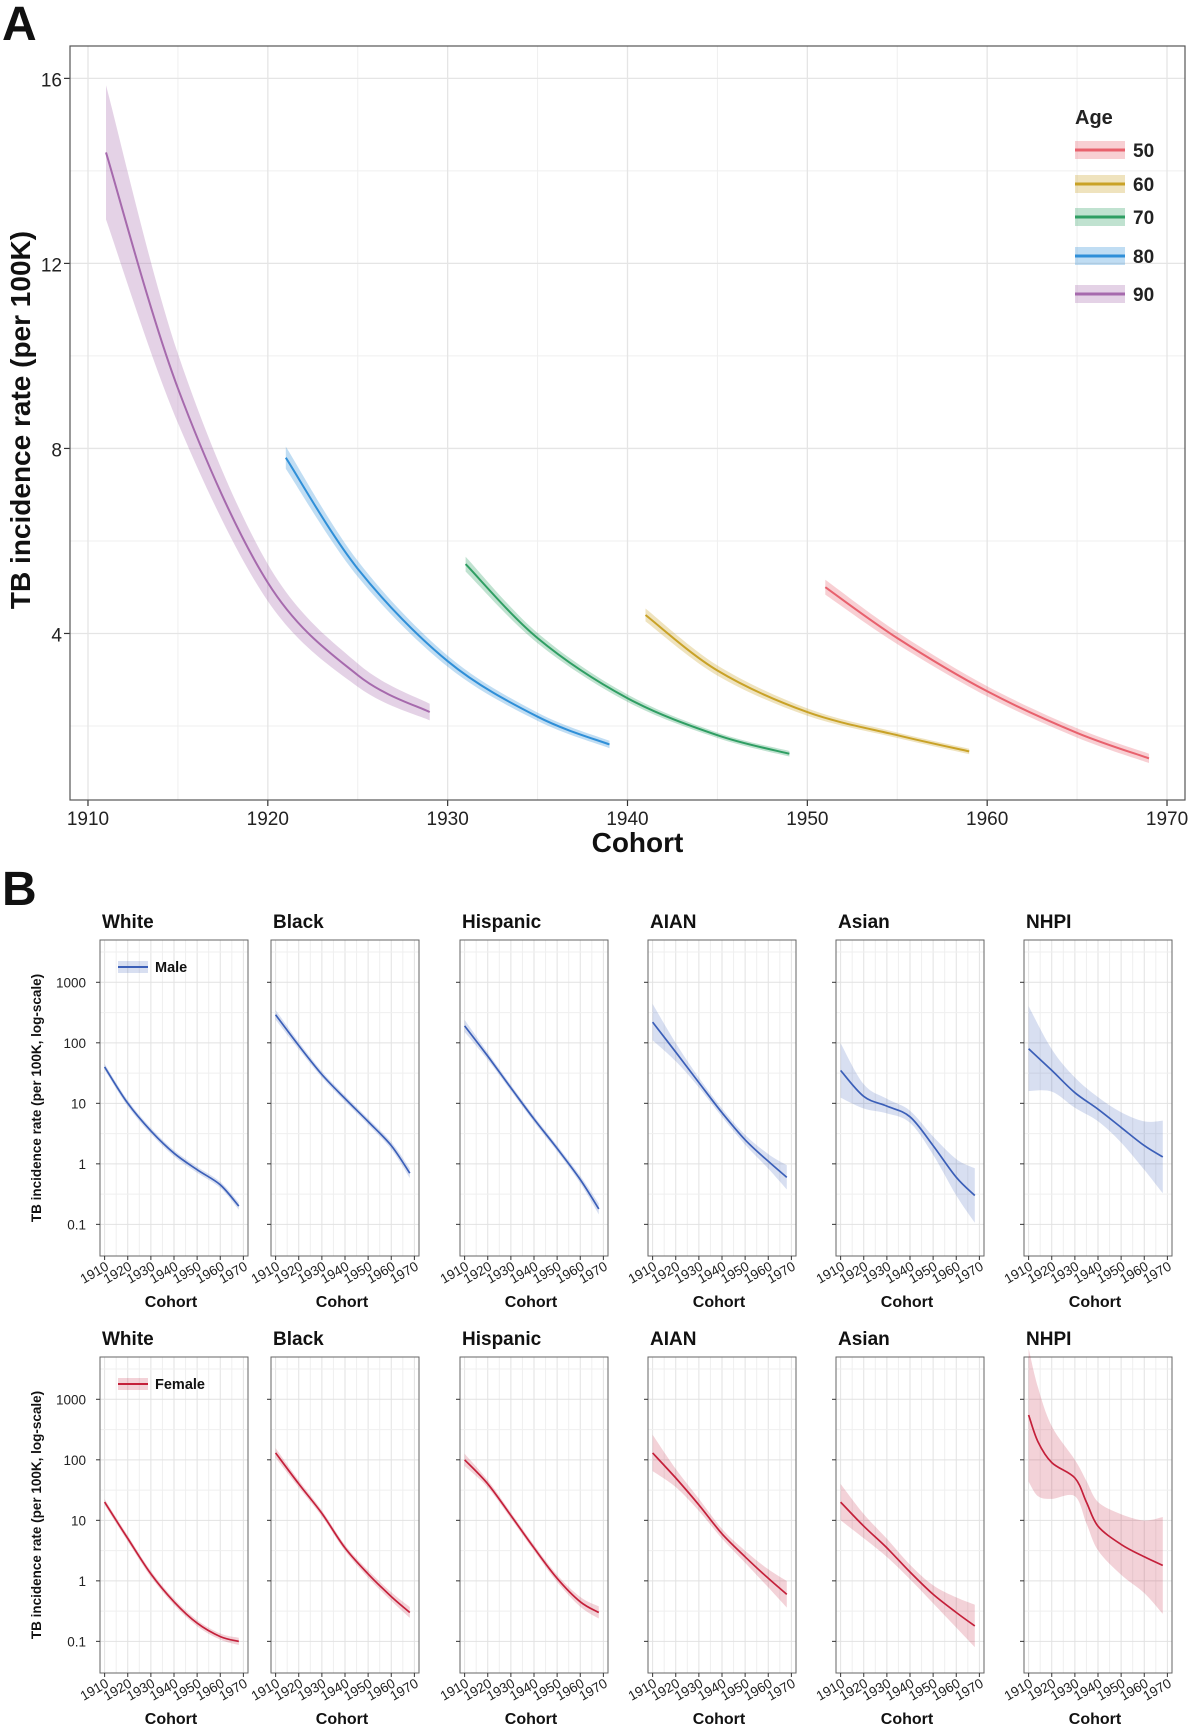  I want to click on x-tick-label: 1930, so click(448, 819).